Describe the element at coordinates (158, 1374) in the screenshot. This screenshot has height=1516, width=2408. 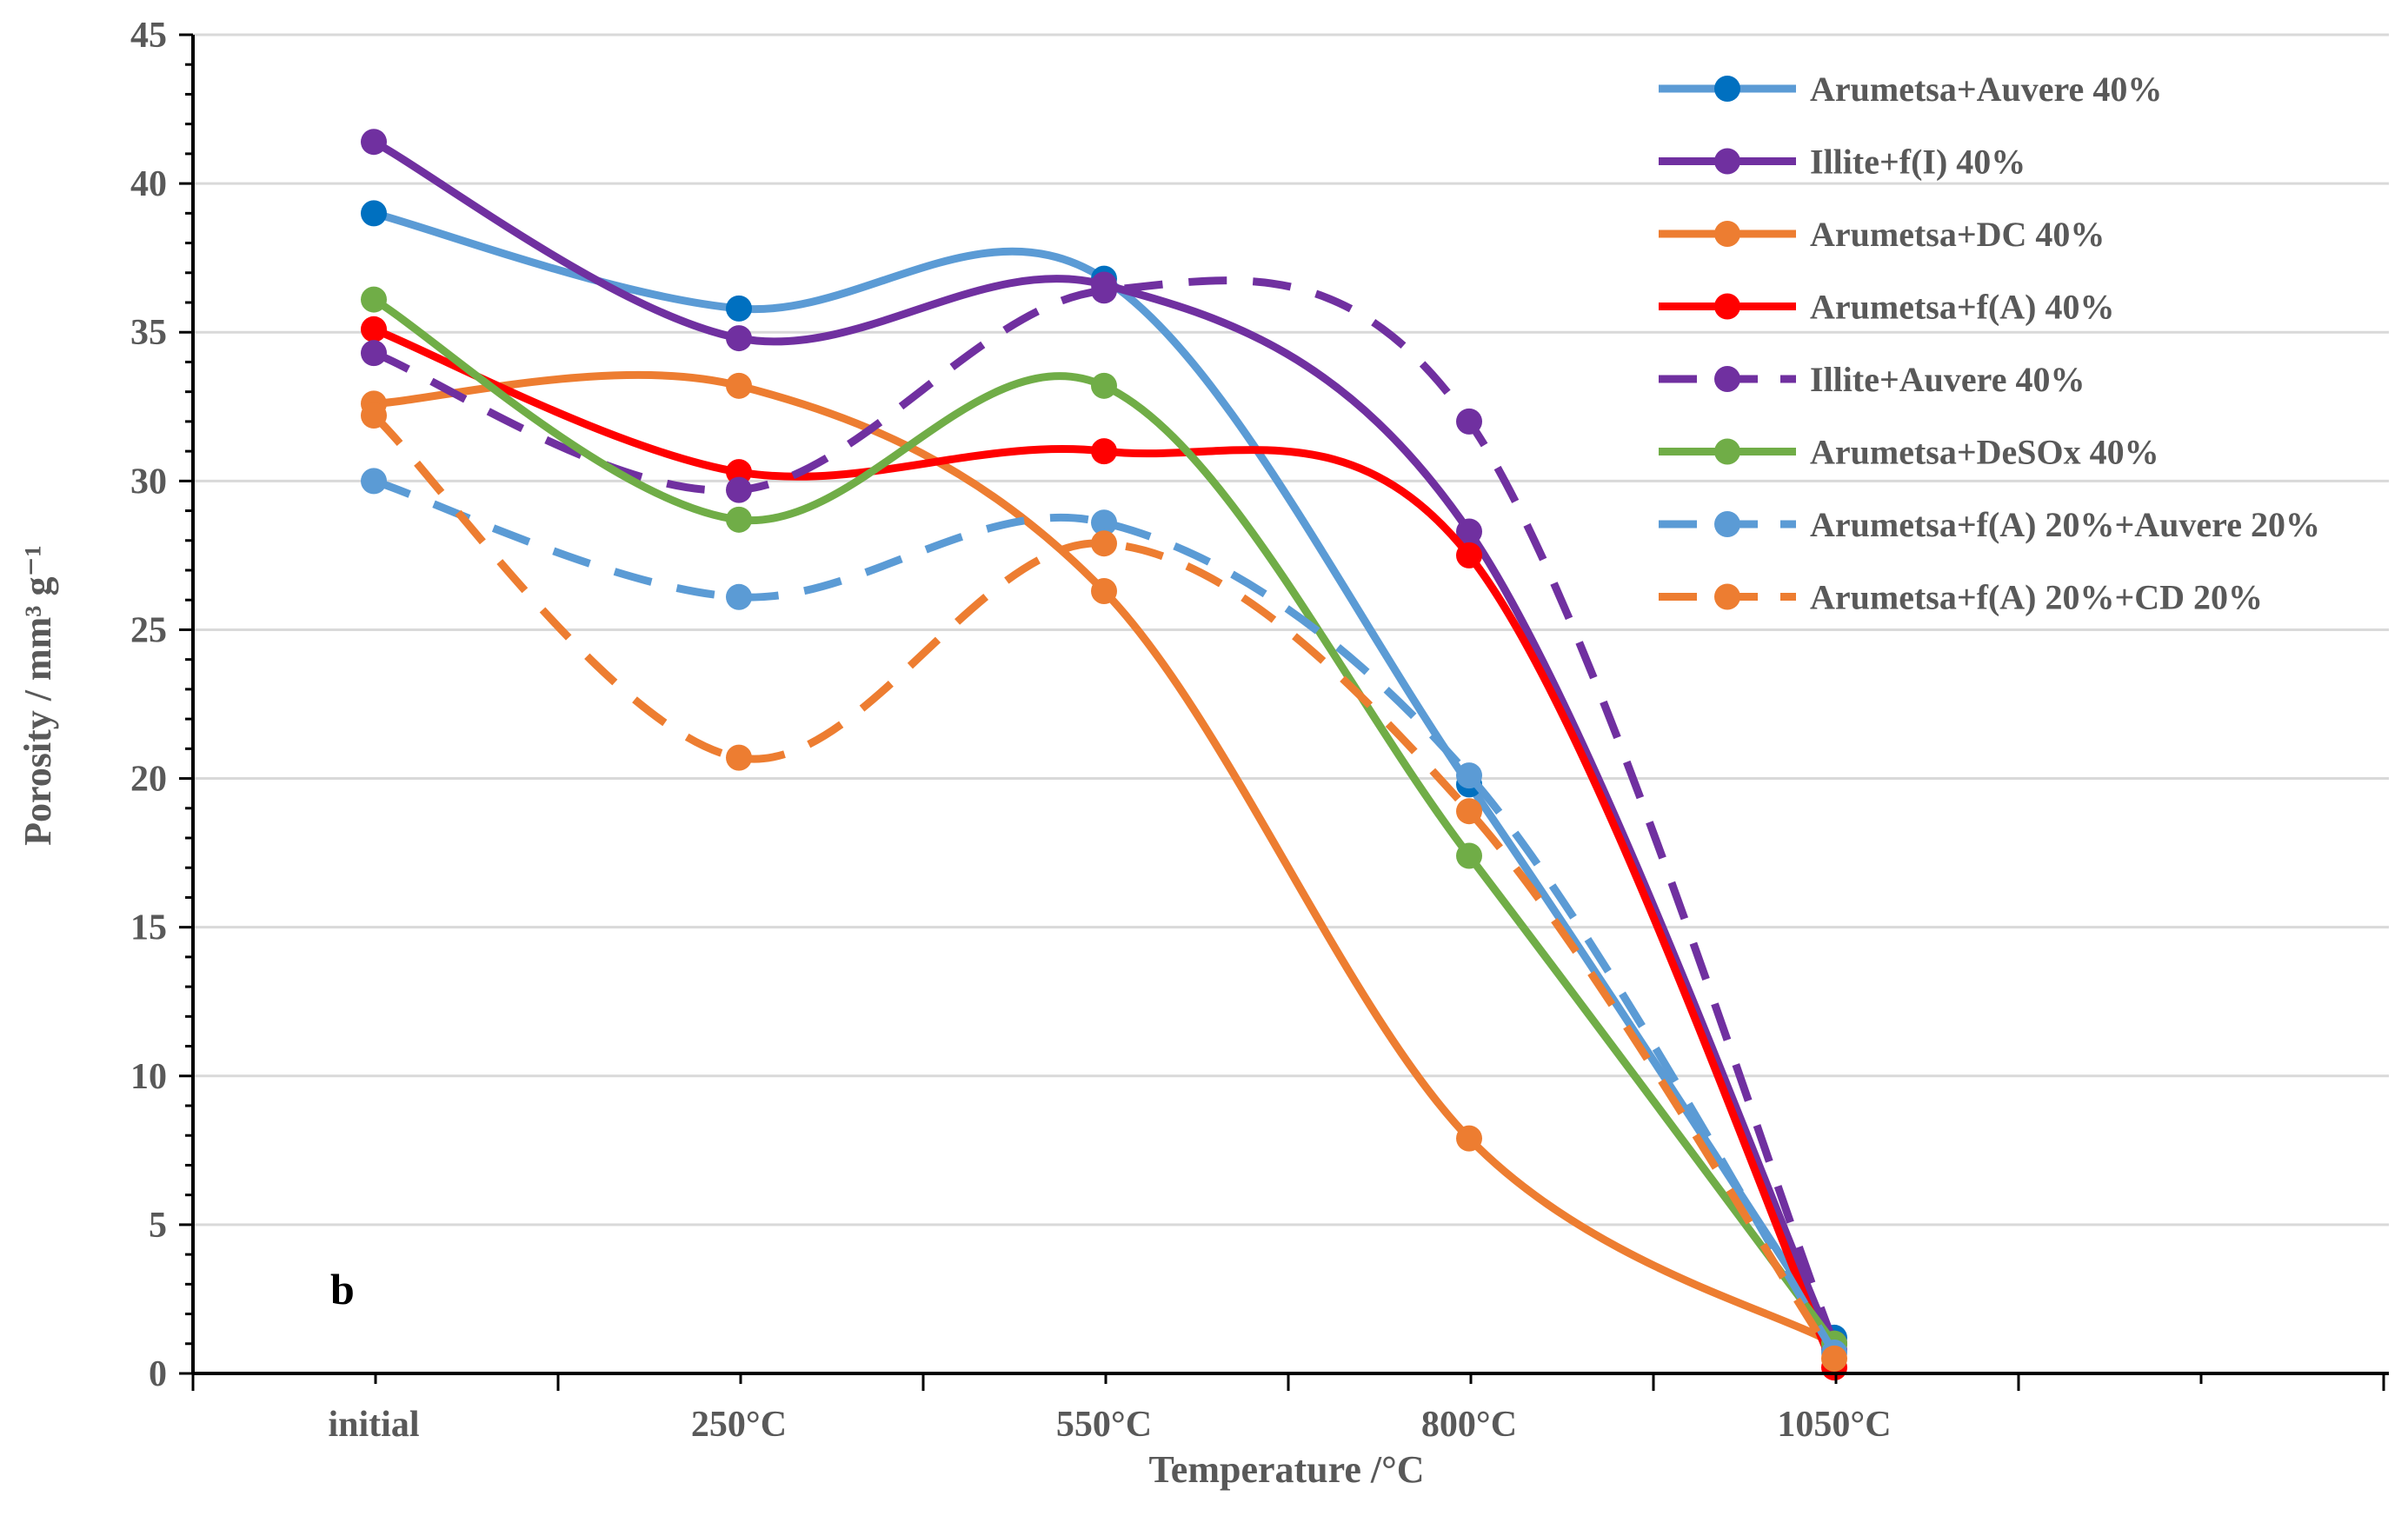
I see `y-tick-label: 0` at that location.